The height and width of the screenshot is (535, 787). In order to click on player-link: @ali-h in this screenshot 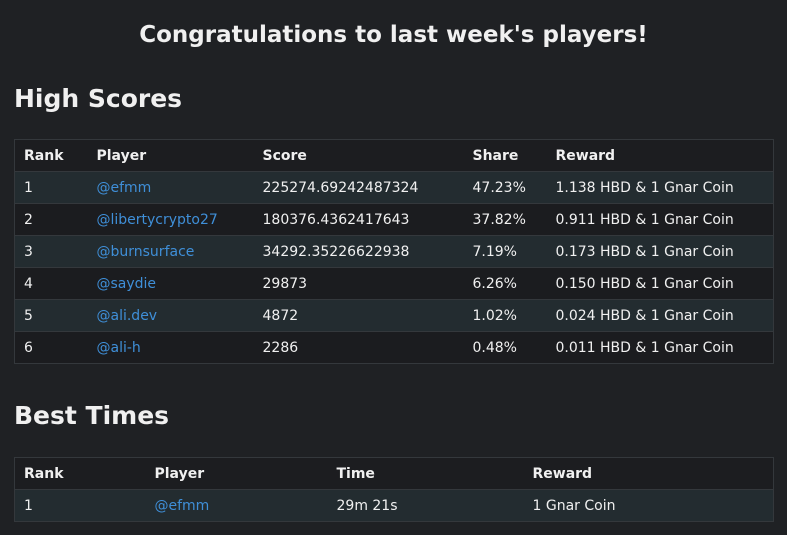, I will do `click(118, 347)`.